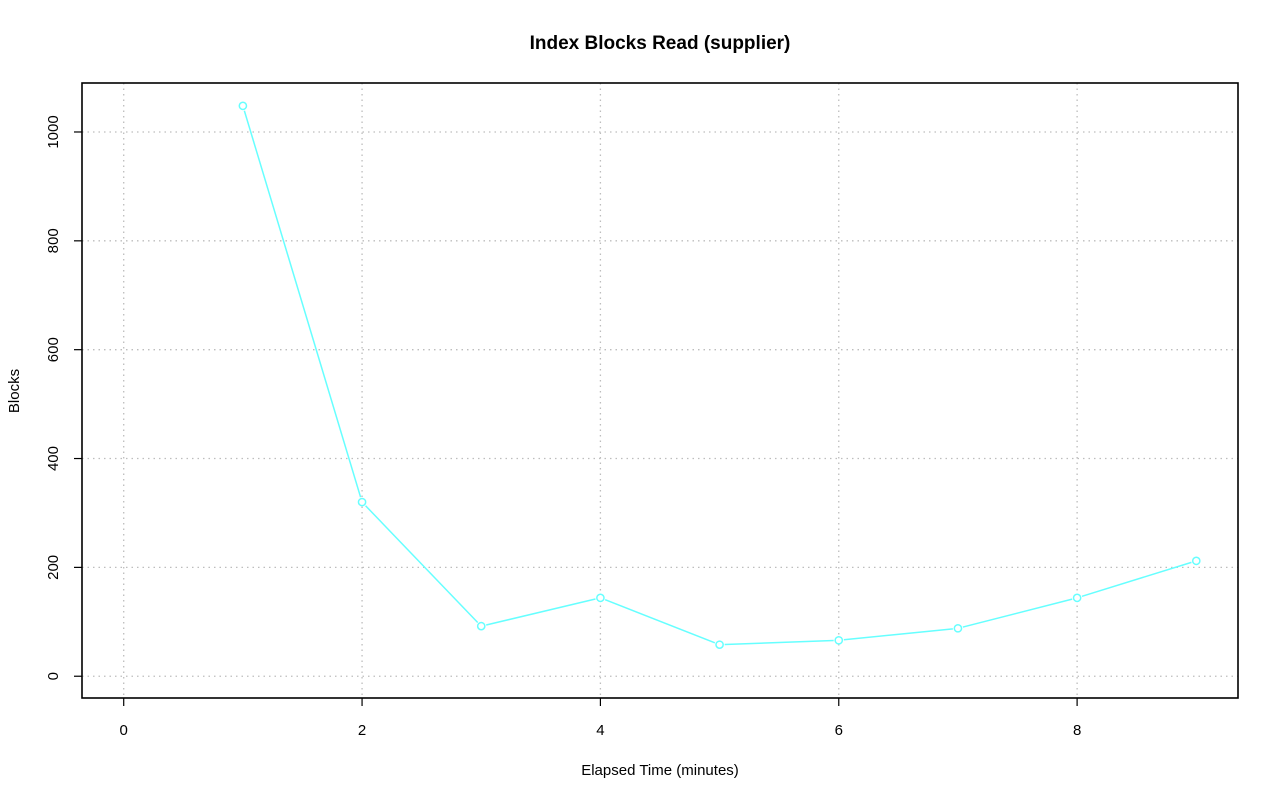 The image size is (1280, 801). I want to click on y-axis: 0 200 400 600 800 1000, so click(63, 397).